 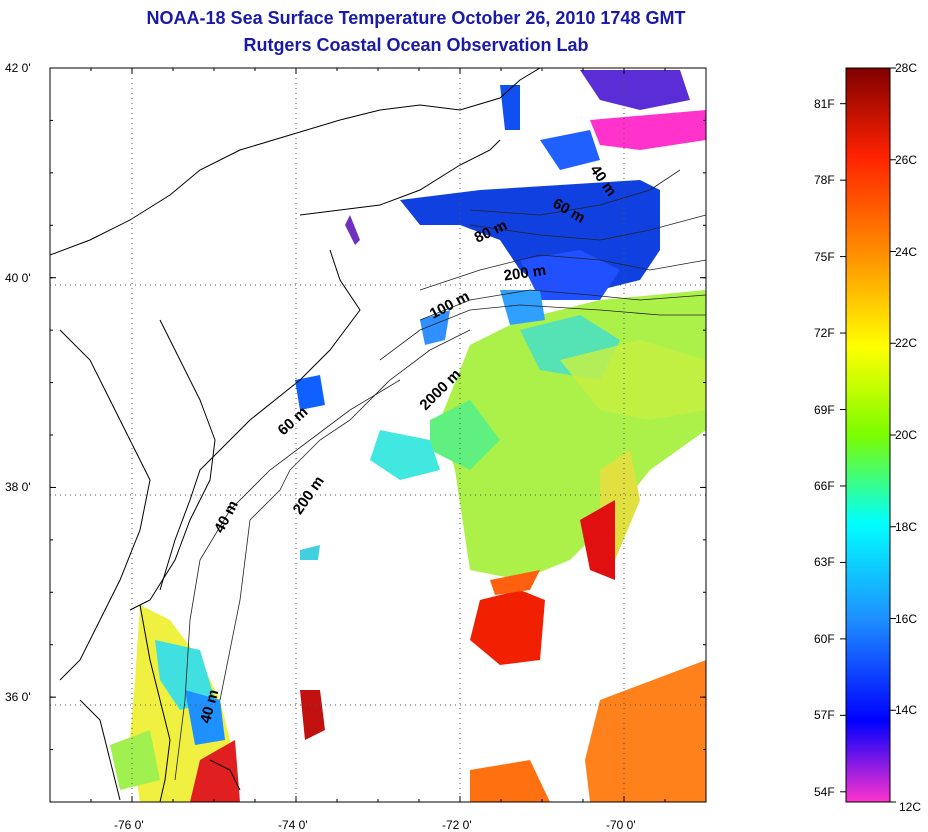 What do you see at coordinates (824, 562) in the screenshot?
I see `colorbar-fahrenheit-label: 63F` at bounding box center [824, 562].